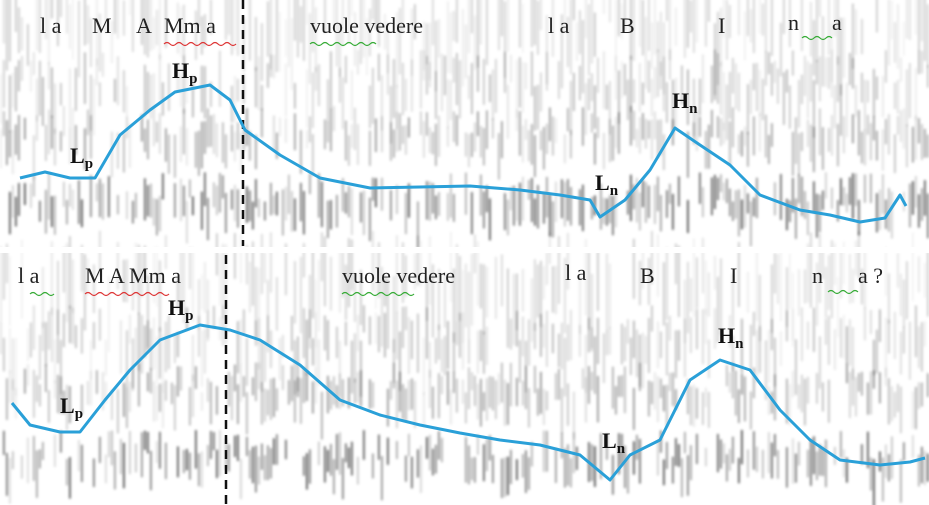 The image size is (929, 505). I want to click on tone-sub: p, so click(79, 414).